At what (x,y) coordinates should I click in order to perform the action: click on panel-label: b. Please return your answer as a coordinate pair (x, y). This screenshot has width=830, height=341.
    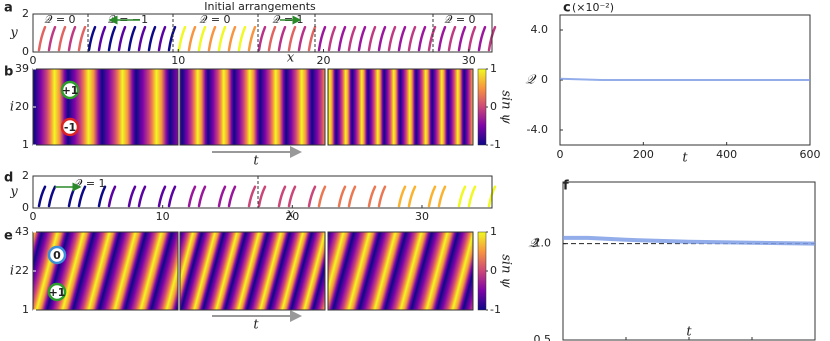
    Looking at the image, I should click on (8, 72).